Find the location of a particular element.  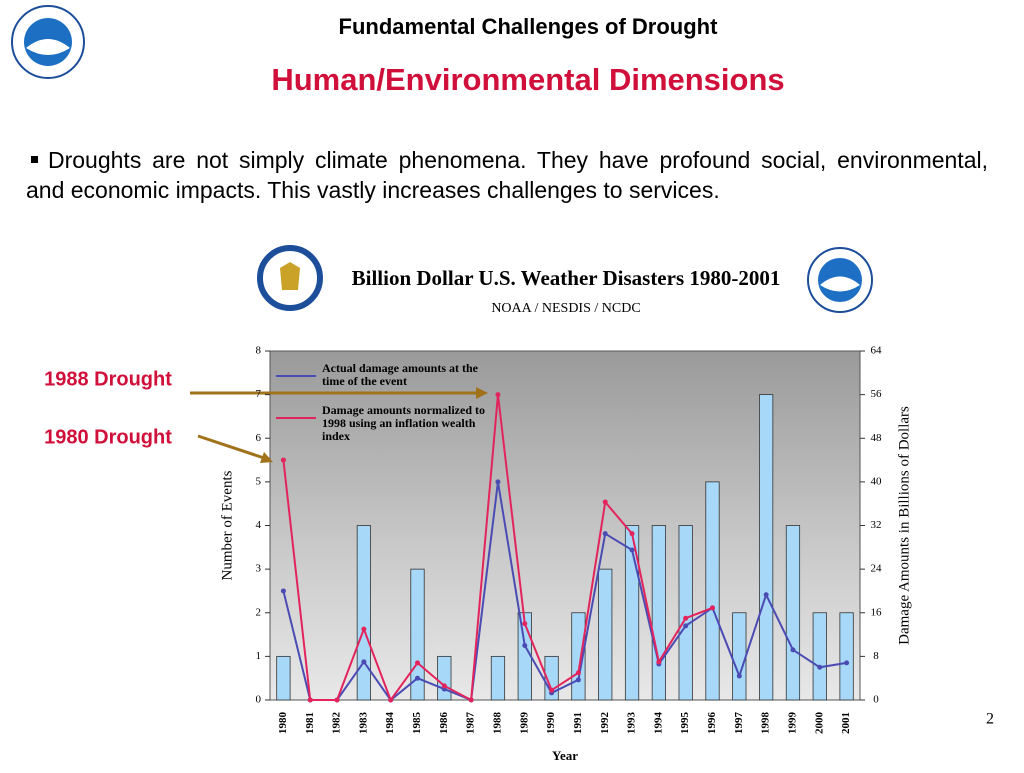

y2-axis-label: Damage Amounts in Billions of Dollars is located at coordinates (904, 525).